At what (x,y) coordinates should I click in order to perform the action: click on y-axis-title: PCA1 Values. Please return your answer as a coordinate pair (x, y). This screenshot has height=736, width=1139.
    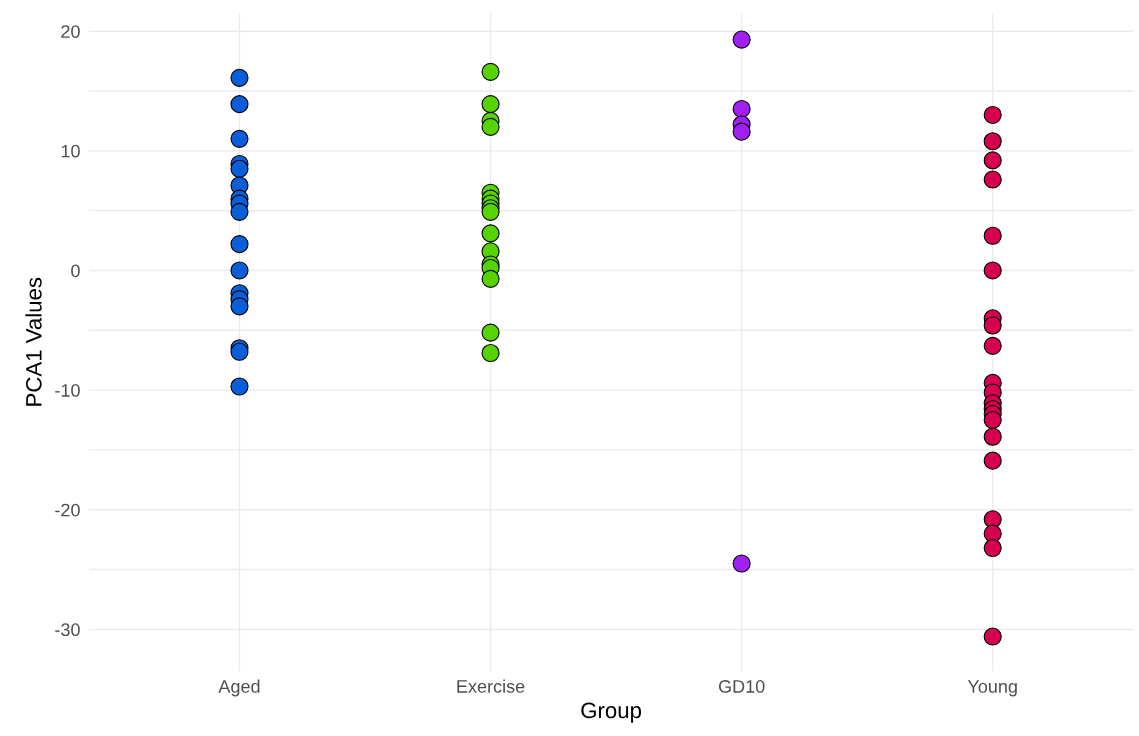
    Looking at the image, I should click on (33, 341).